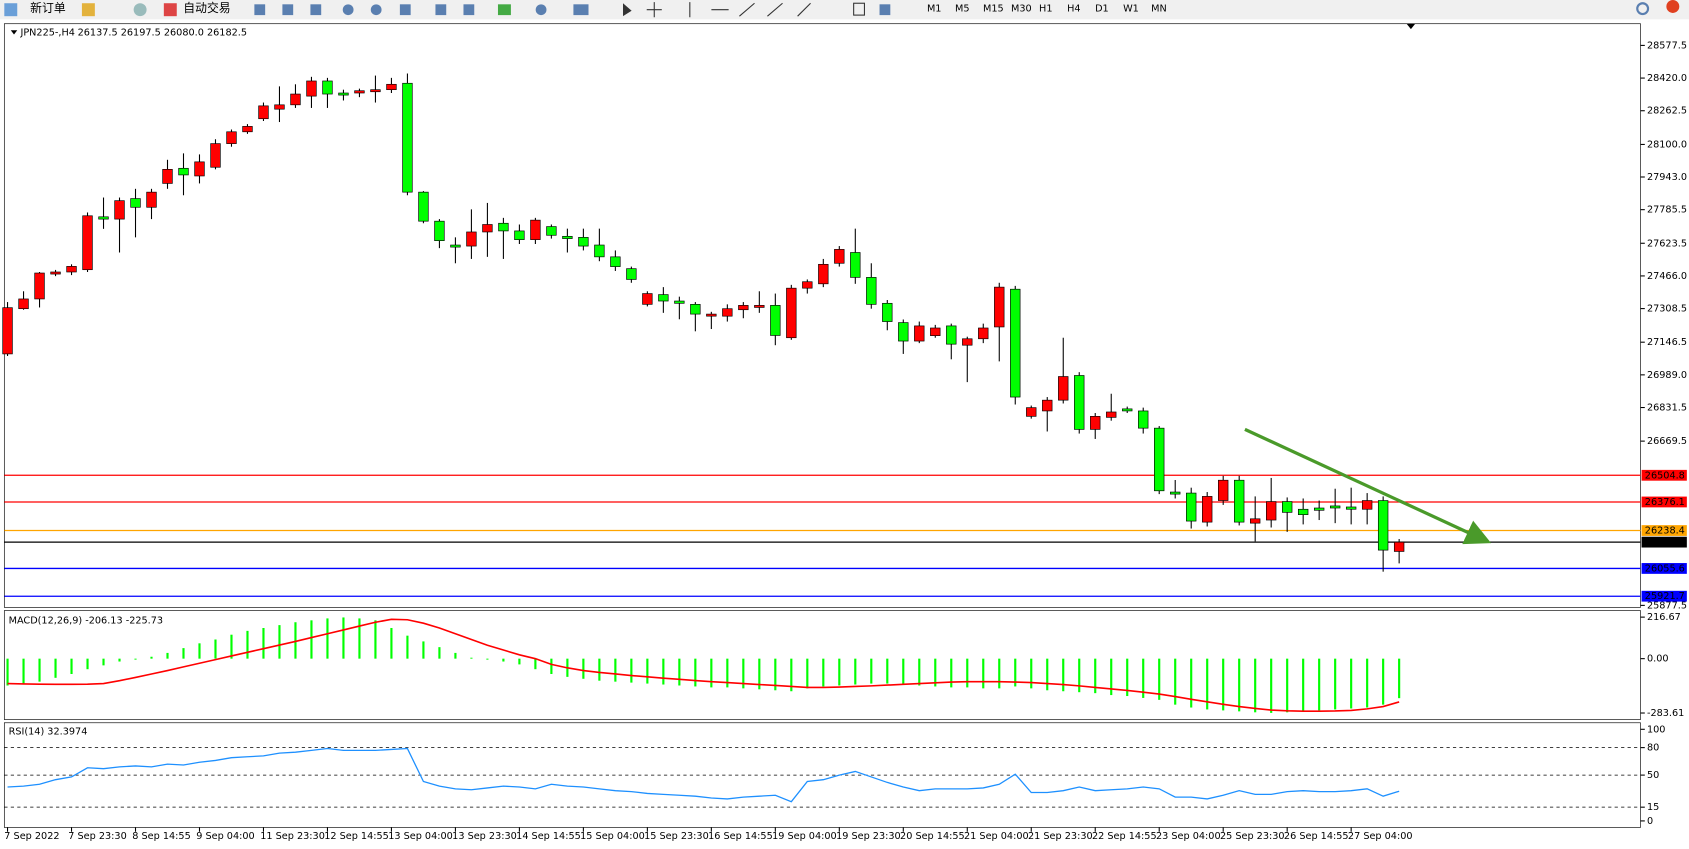  I want to click on timeframe-button: H4, so click(1073, 9).